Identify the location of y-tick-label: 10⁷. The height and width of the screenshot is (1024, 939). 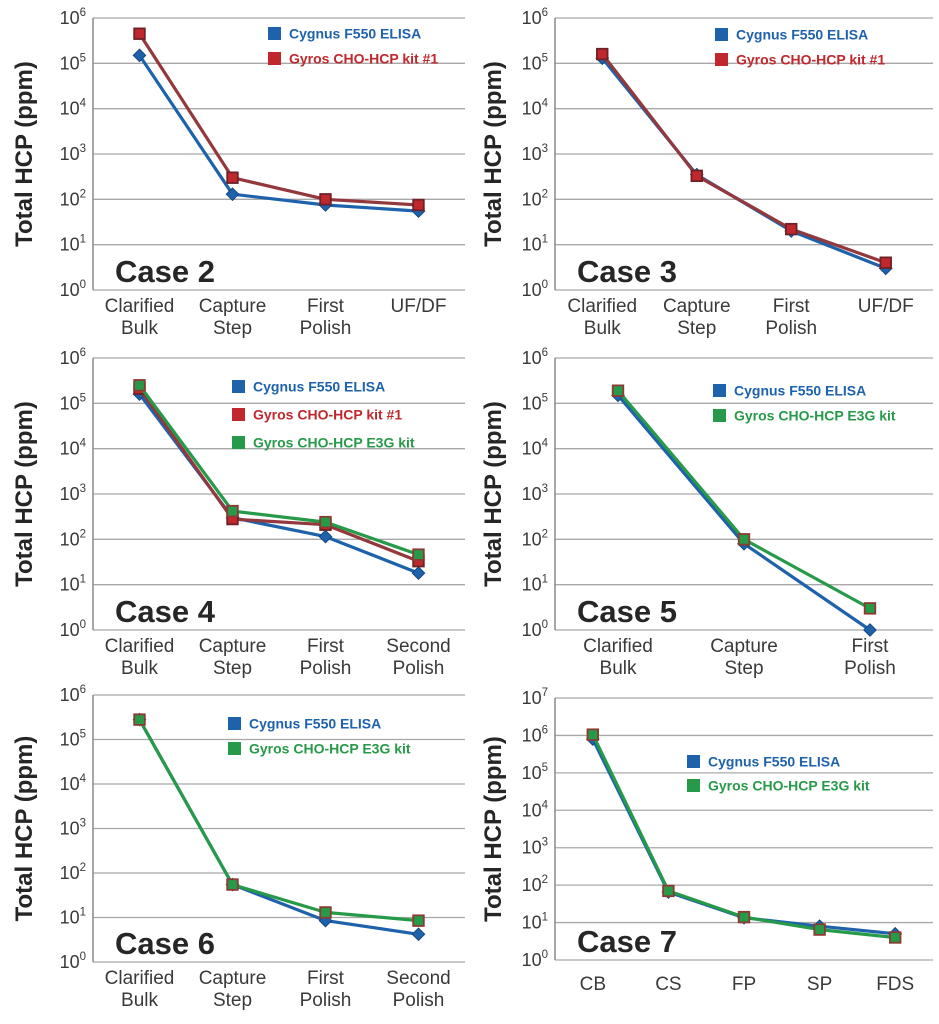
(535, 697).